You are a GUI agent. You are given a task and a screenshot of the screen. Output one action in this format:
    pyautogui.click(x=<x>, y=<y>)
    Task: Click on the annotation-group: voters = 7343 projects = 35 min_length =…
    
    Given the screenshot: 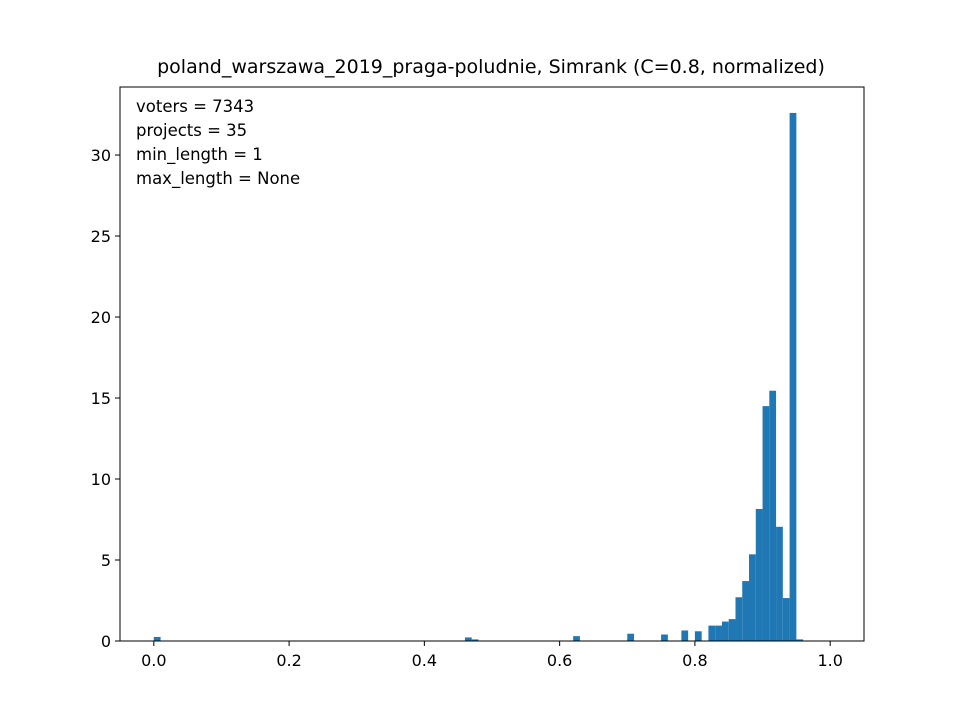 What is the action you would take?
    pyautogui.click(x=218, y=143)
    